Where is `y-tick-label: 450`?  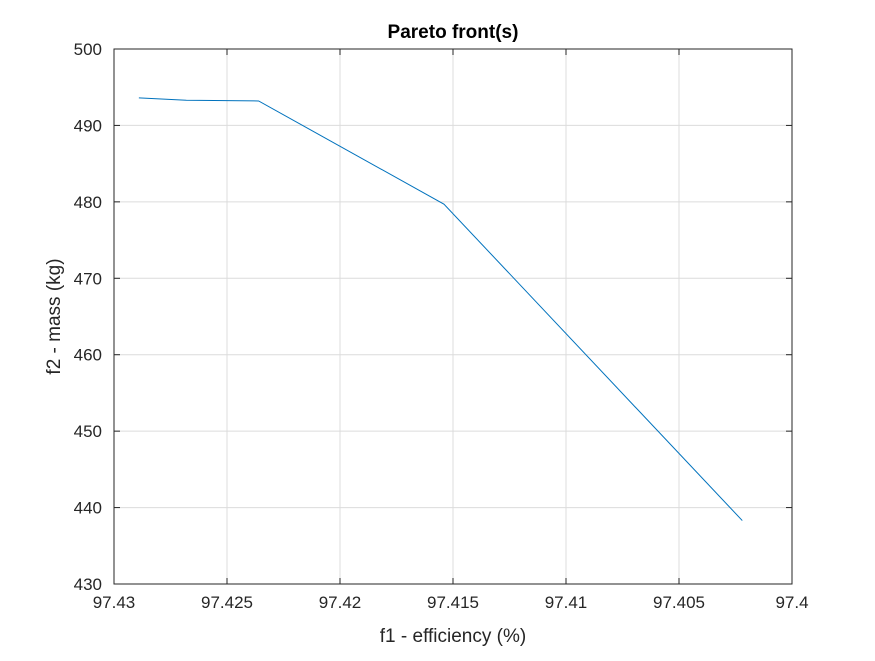
y-tick-label: 450 is located at coordinates (88, 431).